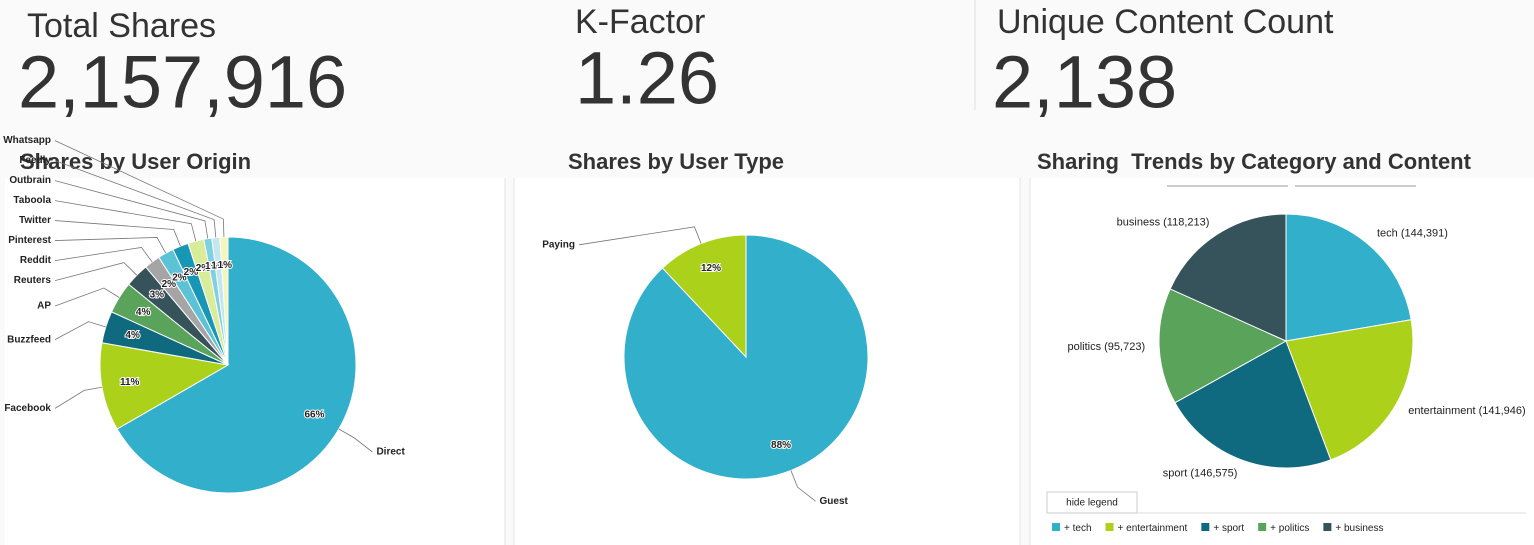  I want to click on slice-label: tech (144,391), so click(1412, 233).